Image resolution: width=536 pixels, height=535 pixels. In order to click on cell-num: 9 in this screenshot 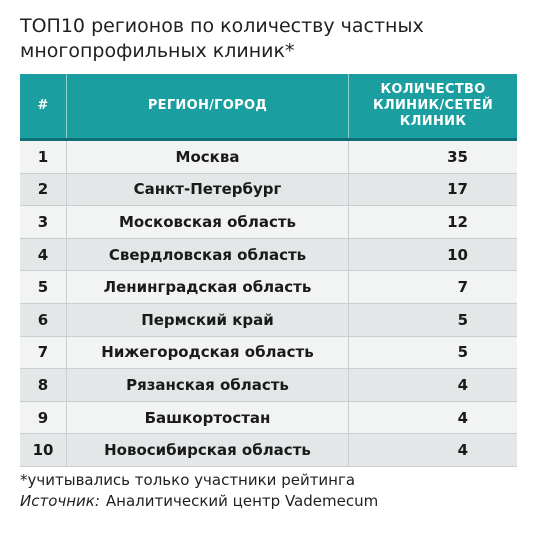, I will do `click(43, 417)`.